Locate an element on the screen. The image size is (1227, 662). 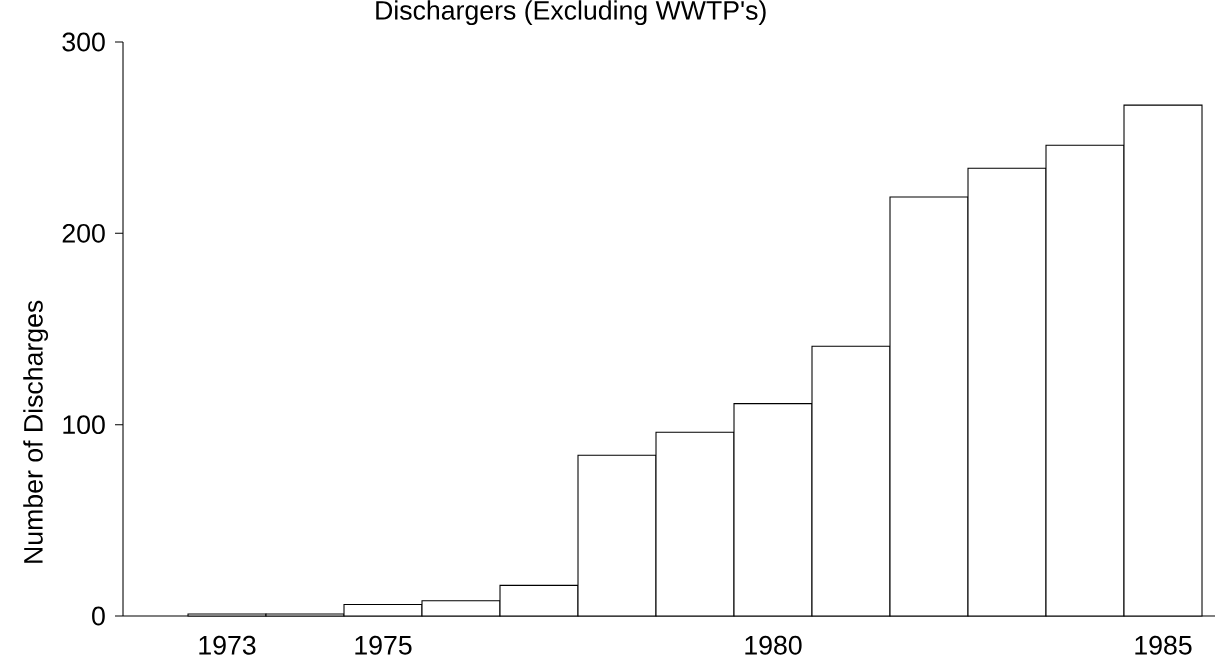
y-tick-label: 100 is located at coordinates (84, 425).